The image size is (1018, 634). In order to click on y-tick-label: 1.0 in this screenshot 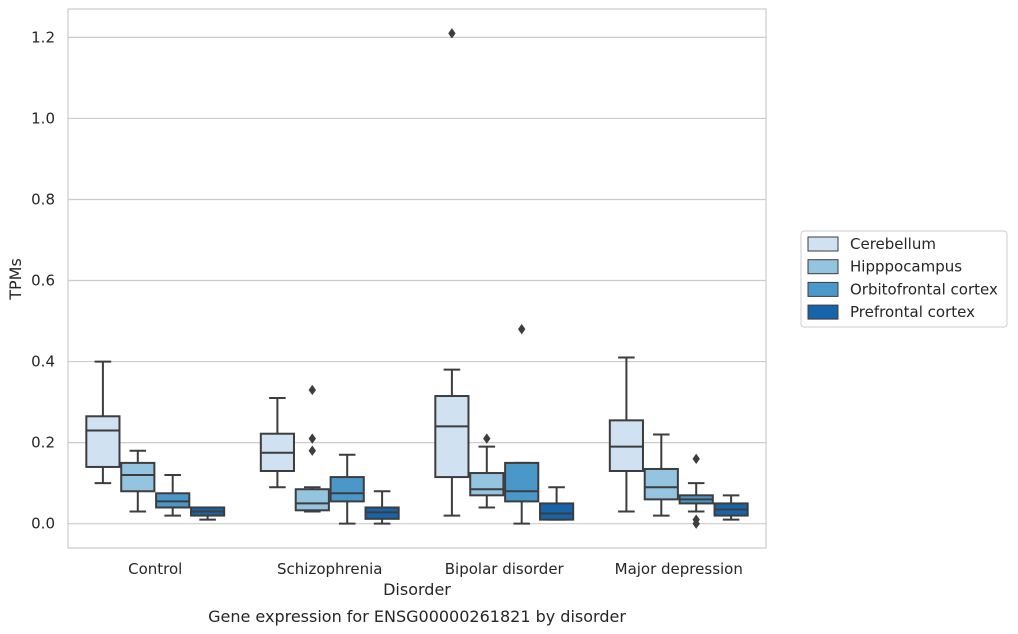, I will do `click(43, 118)`.